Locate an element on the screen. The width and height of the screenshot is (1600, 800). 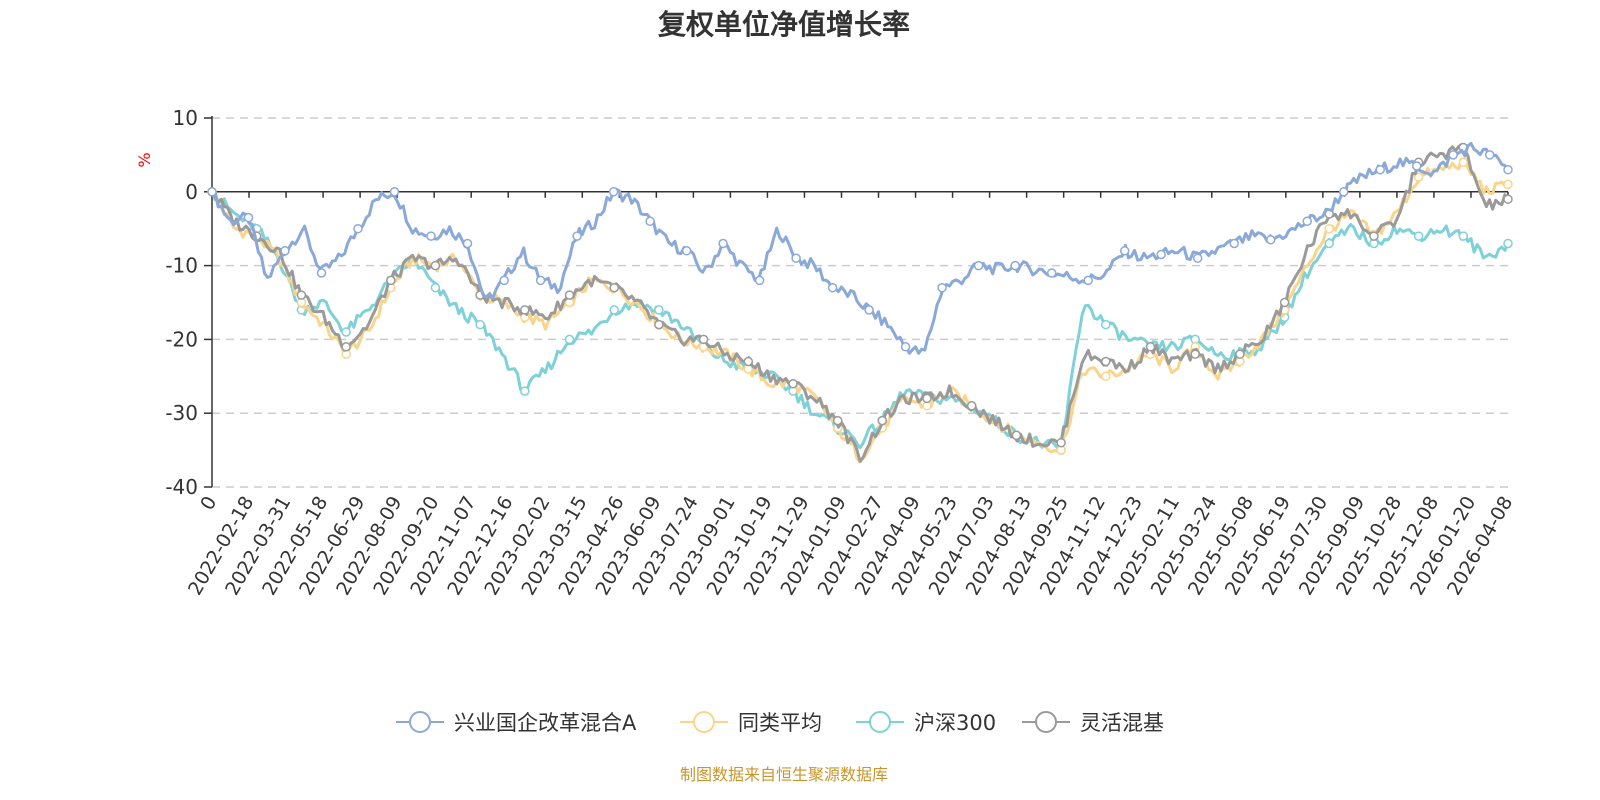
y-tick-label: -20 is located at coordinates (181, 339).